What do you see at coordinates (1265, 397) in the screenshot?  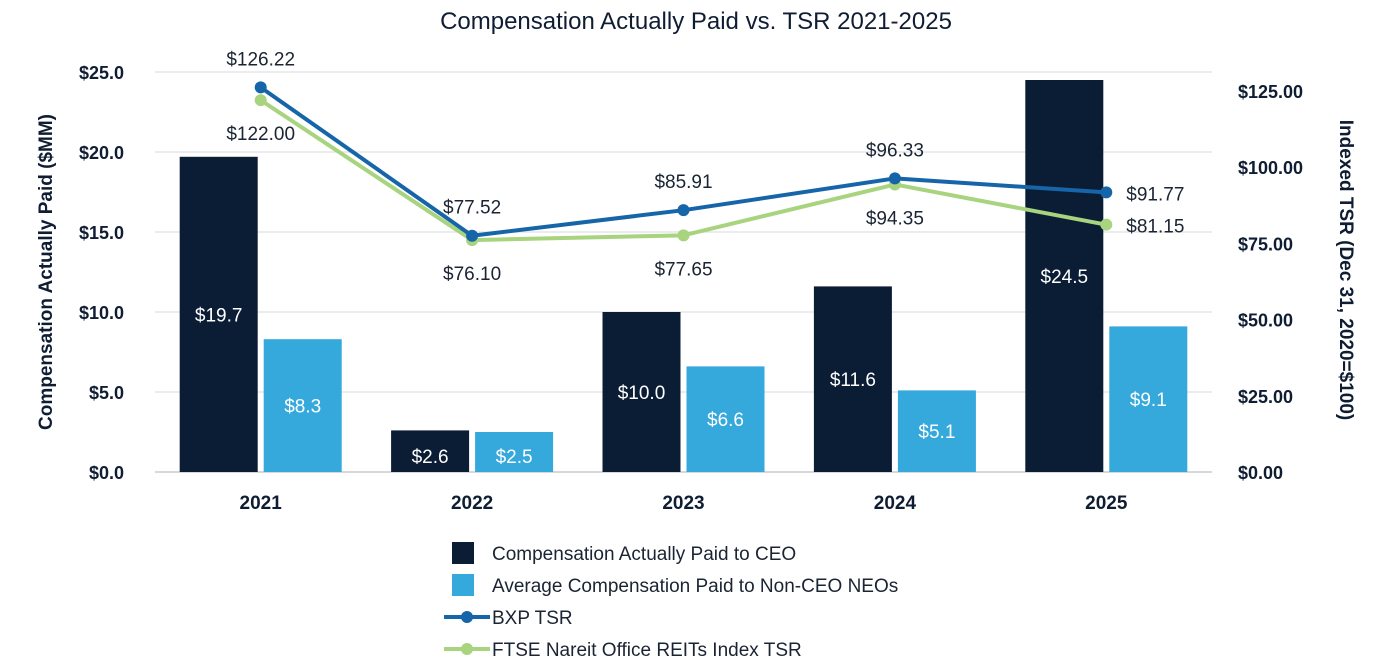 I see `right-tick-label: $25.00` at bounding box center [1265, 397].